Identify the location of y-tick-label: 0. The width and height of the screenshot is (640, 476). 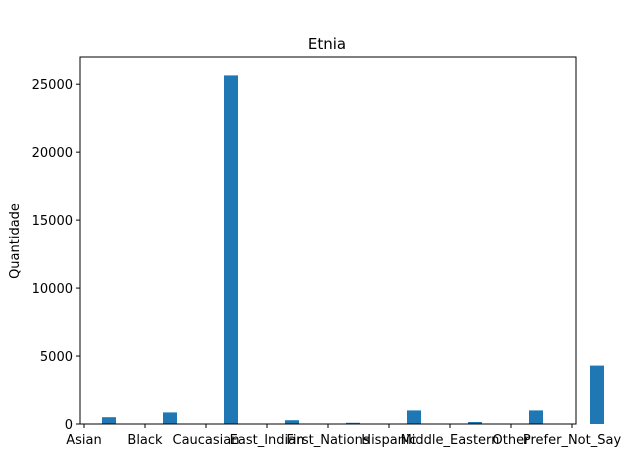
(69, 425).